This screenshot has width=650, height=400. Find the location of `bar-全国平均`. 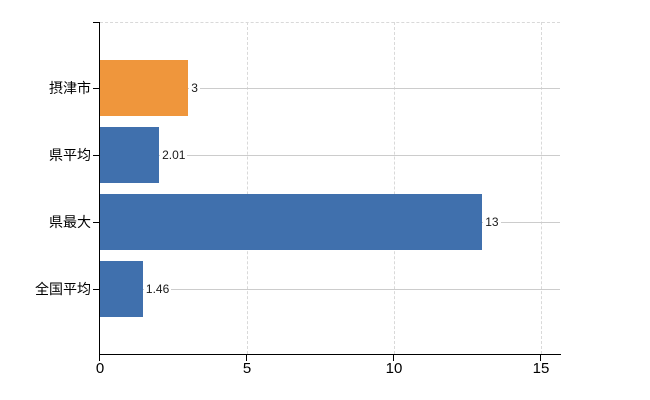

bar-全国平均 is located at coordinates (121, 288).